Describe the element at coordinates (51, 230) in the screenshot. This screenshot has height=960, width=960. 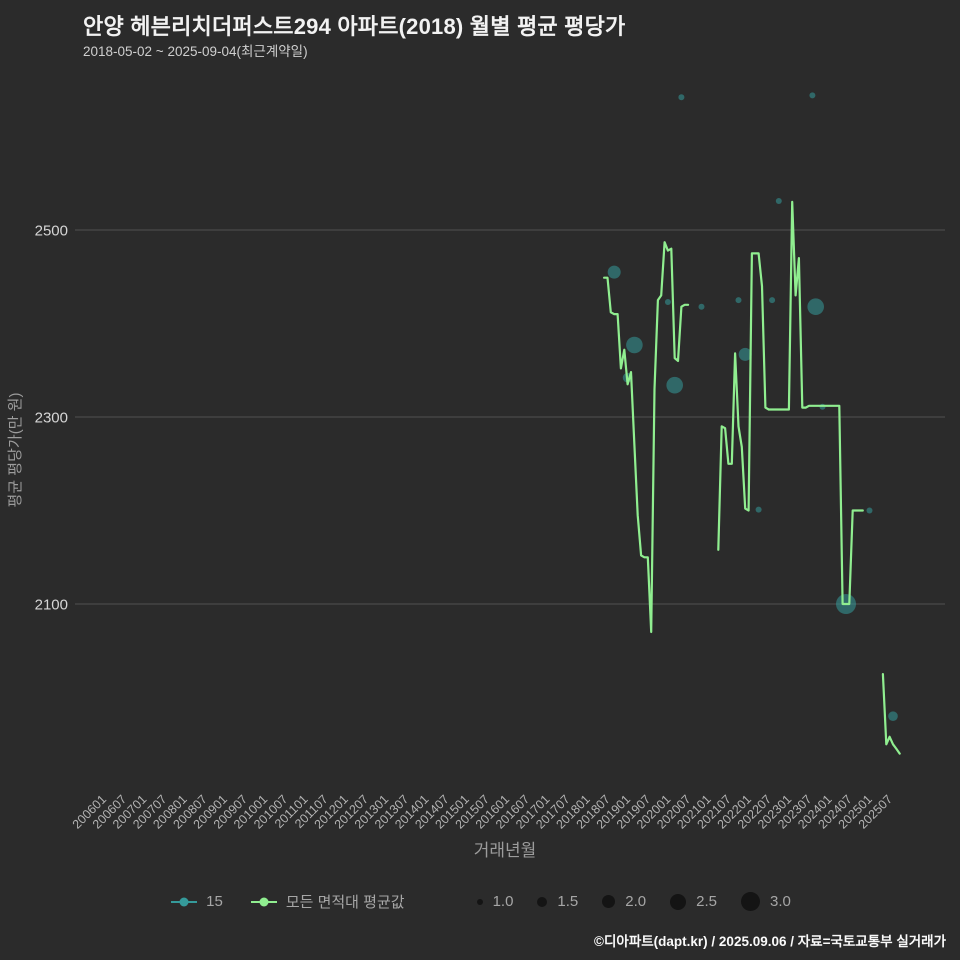
I see `y-tick-label: 2500` at that location.